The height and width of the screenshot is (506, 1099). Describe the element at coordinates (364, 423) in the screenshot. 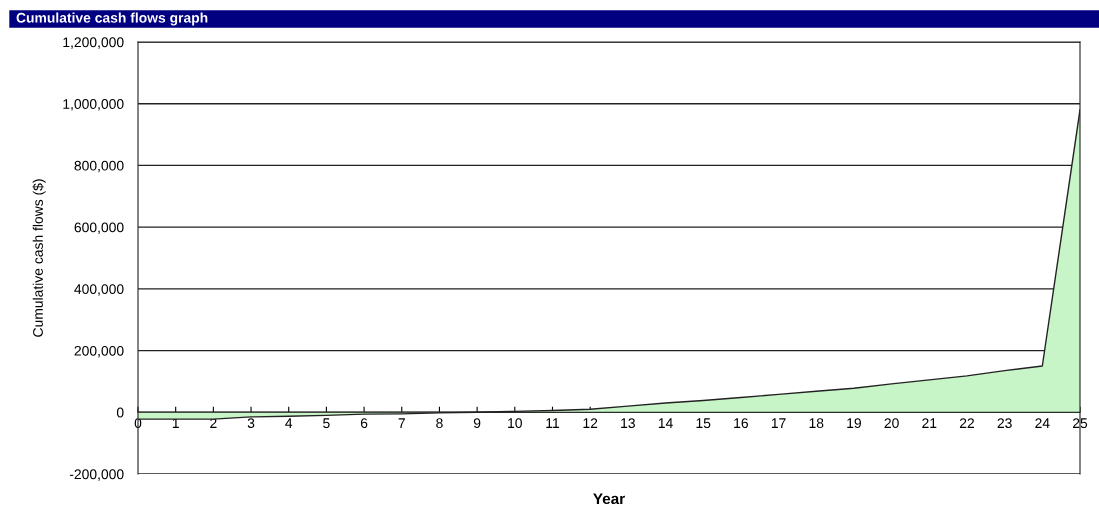

I see `x-tick-label: 6` at that location.